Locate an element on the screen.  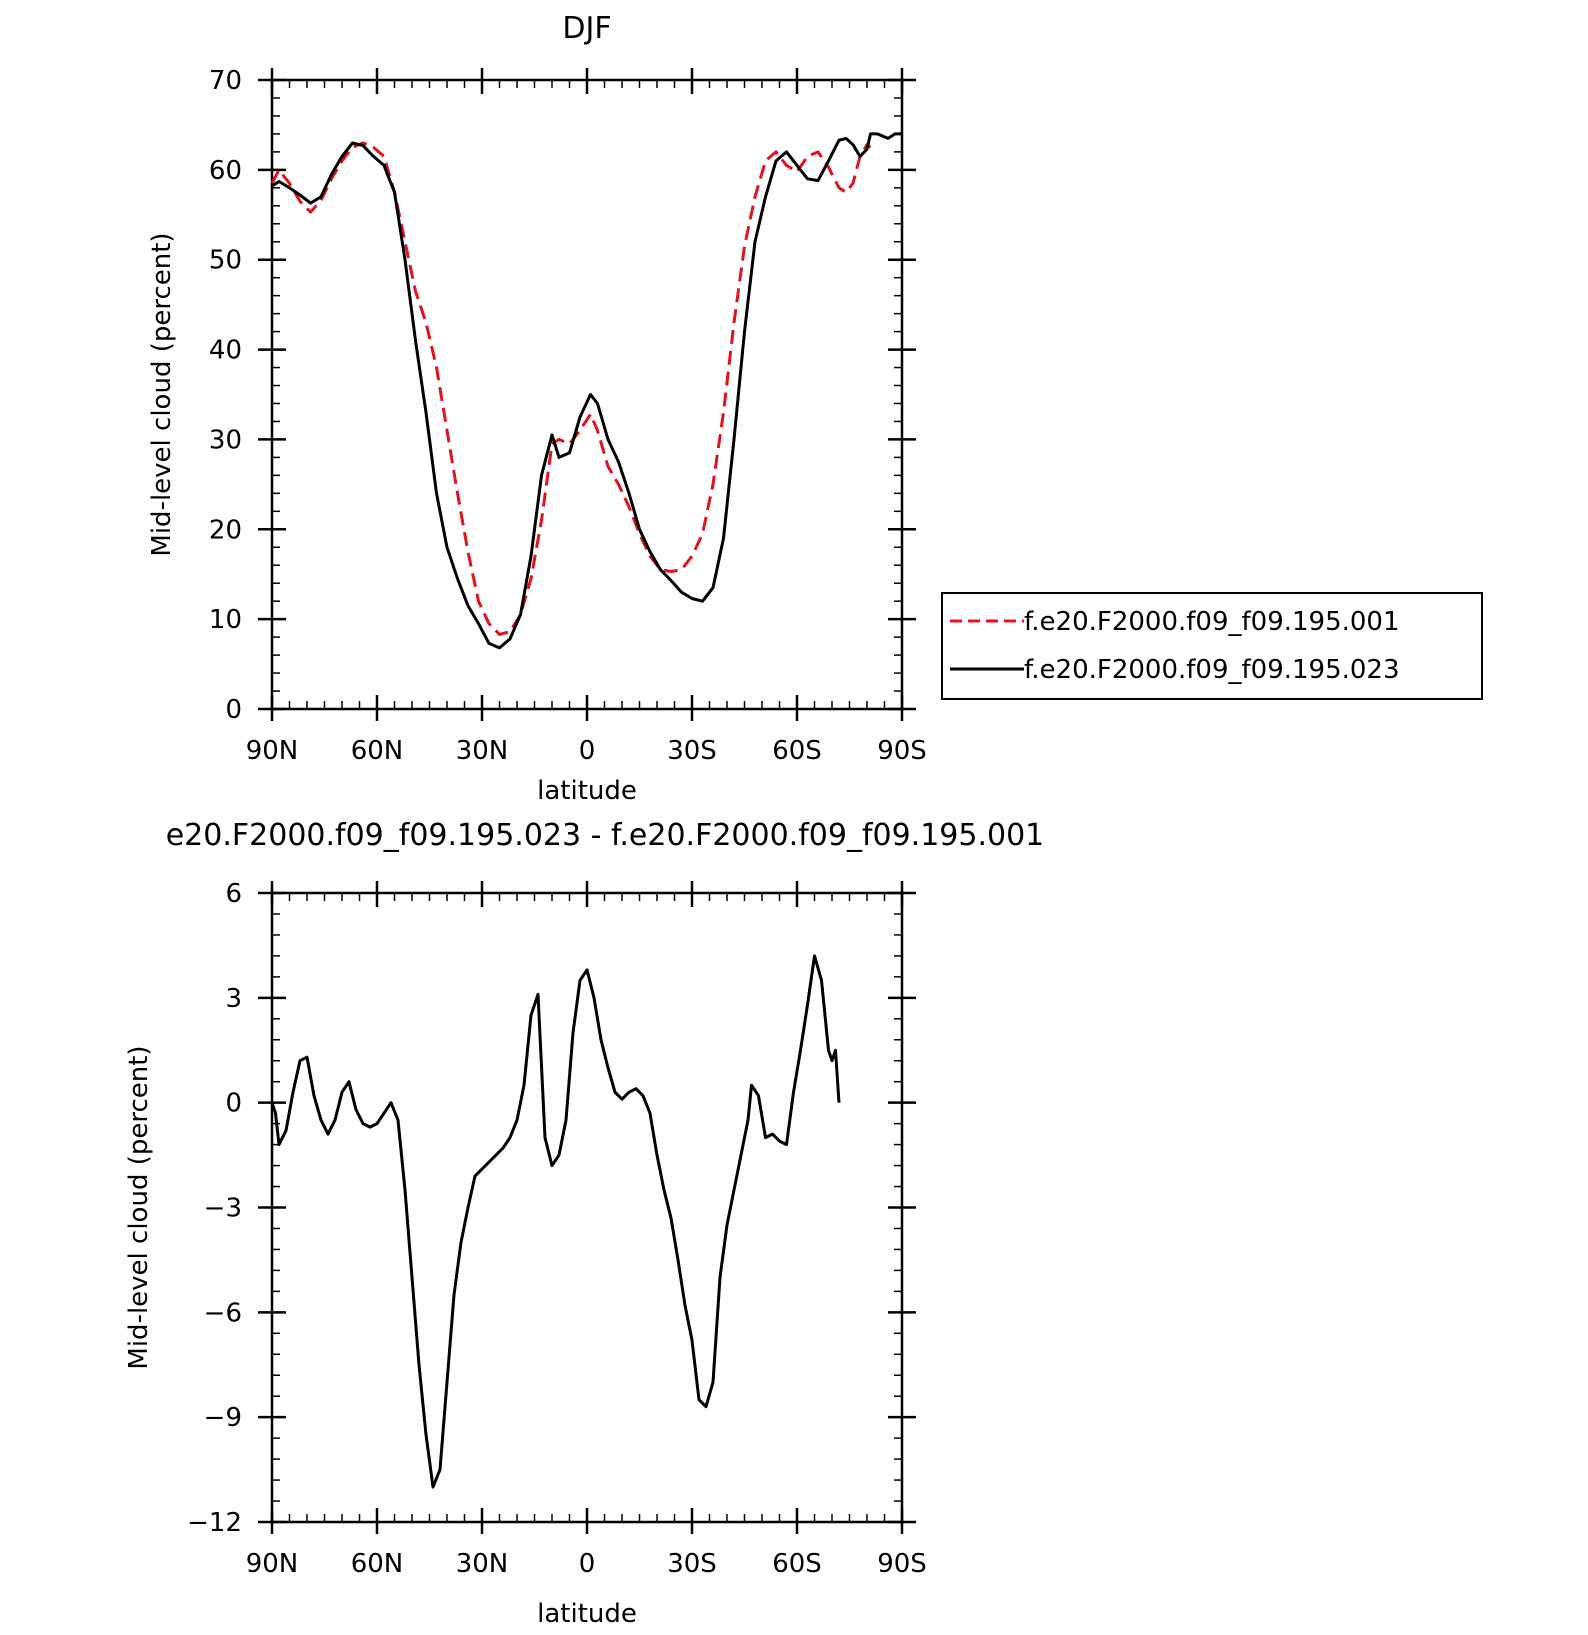
legend-label-2: f.e20.F2000.f09_f09.195.023 is located at coordinates (1212, 670).